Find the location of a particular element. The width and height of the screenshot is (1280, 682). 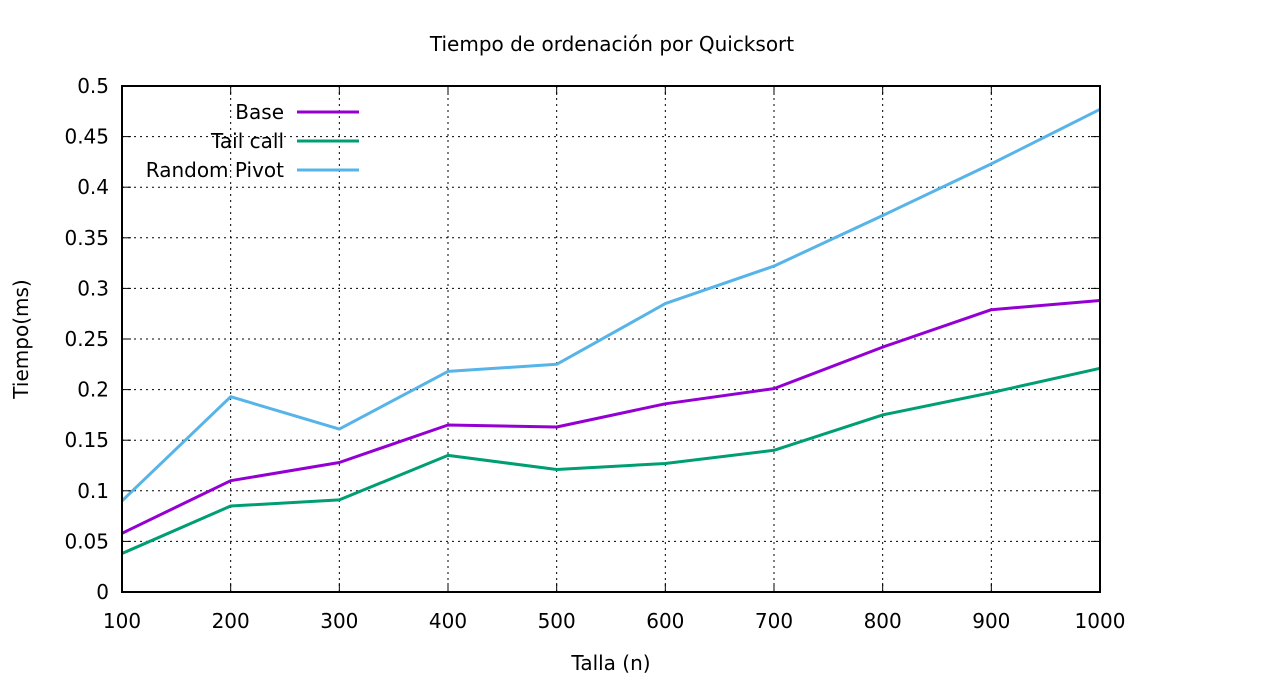

x-tick-label: 600 is located at coordinates (665, 621).